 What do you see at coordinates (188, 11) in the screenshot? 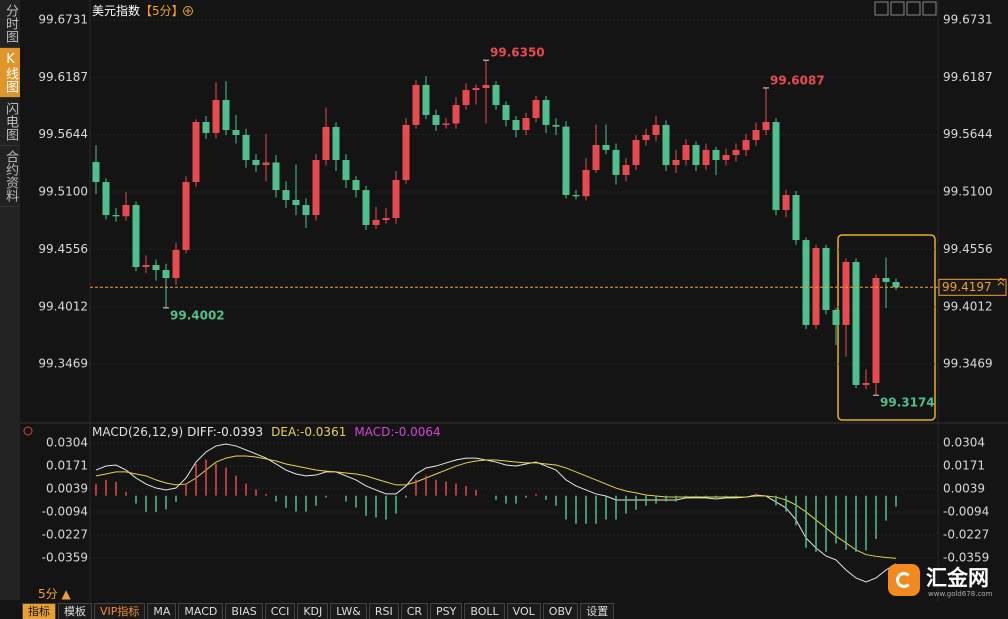
I see `add-icon` at bounding box center [188, 11].